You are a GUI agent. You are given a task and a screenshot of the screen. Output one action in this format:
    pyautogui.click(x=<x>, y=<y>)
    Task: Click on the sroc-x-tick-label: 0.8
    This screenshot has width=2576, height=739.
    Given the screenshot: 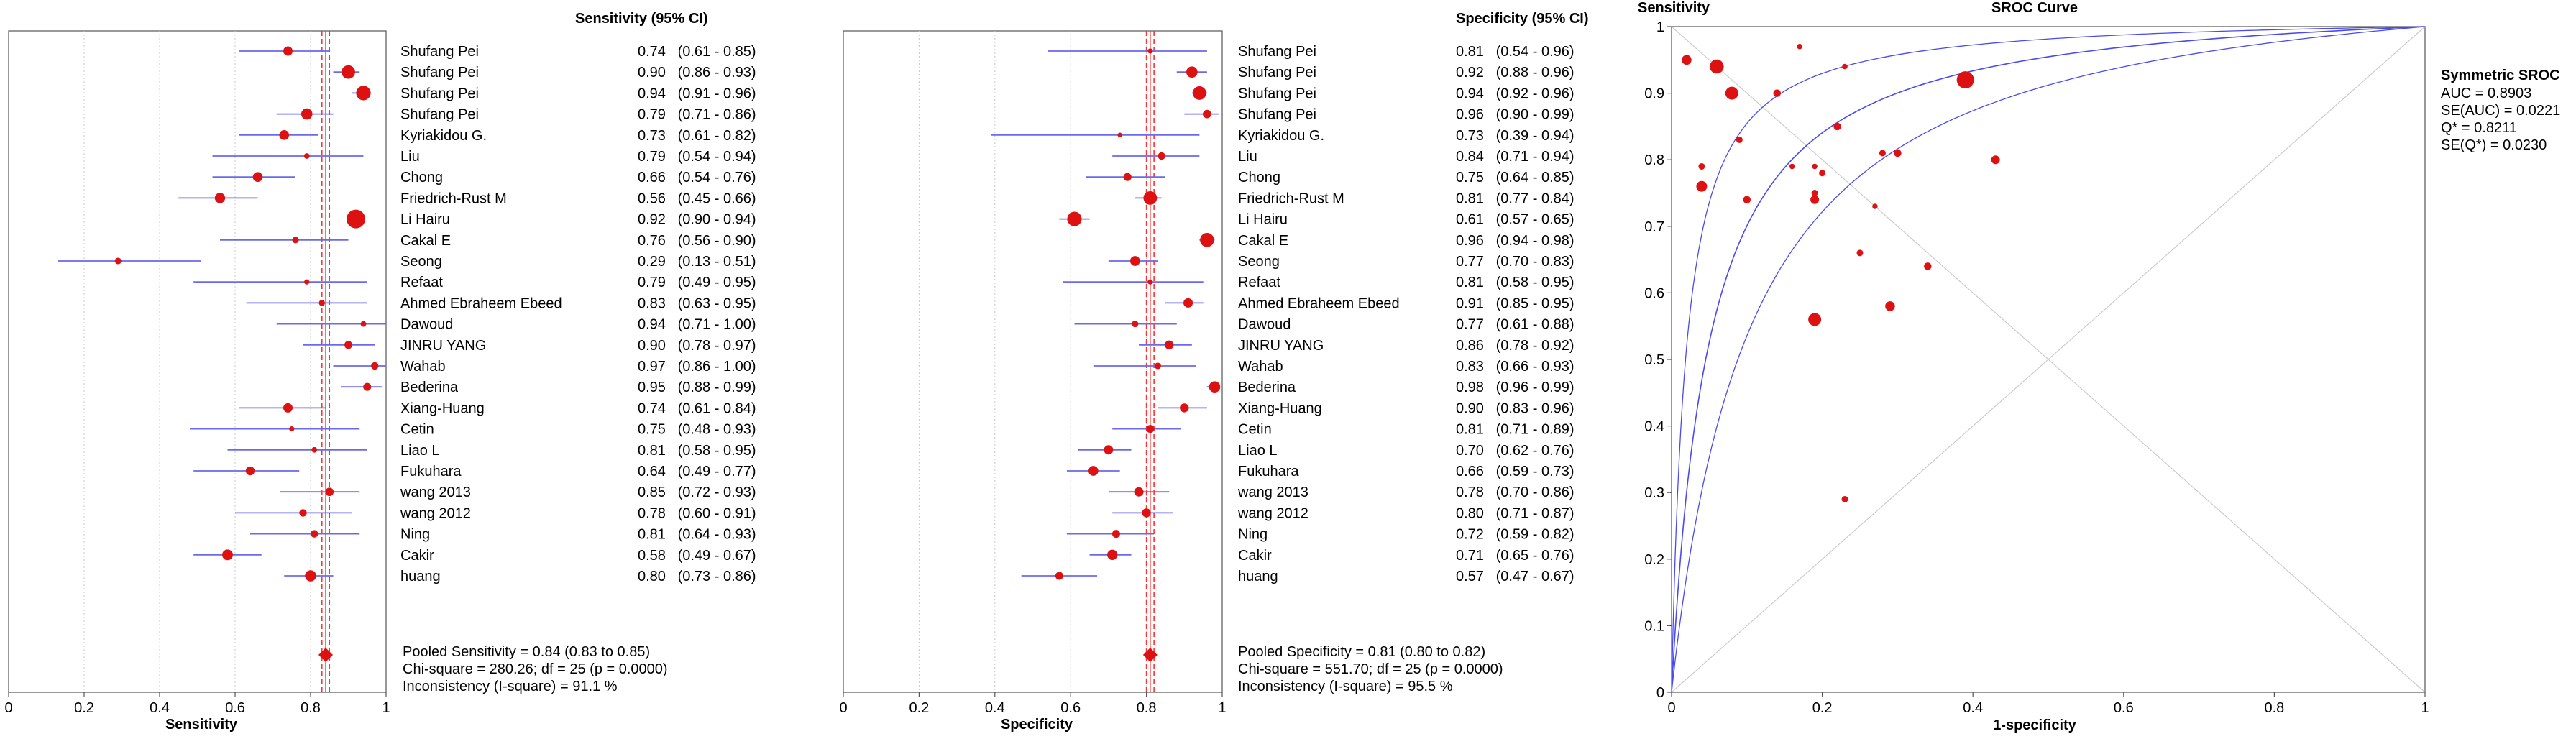 What is the action you would take?
    pyautogui.click(x=2274, y=708)
    